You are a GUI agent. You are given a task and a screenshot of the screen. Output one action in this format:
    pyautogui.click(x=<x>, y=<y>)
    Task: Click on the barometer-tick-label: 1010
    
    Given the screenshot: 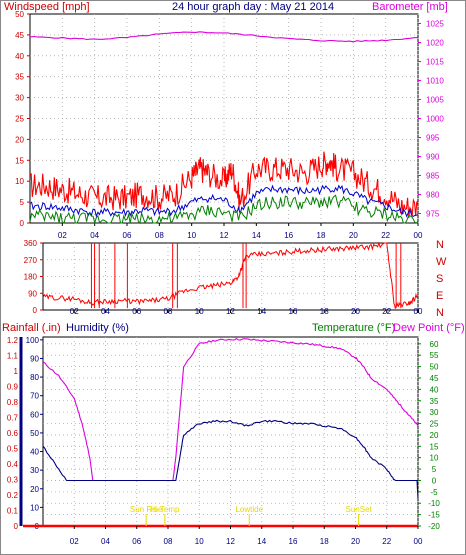 What is the action you would take?
    pyautogui.click(x=435, y=81)
    